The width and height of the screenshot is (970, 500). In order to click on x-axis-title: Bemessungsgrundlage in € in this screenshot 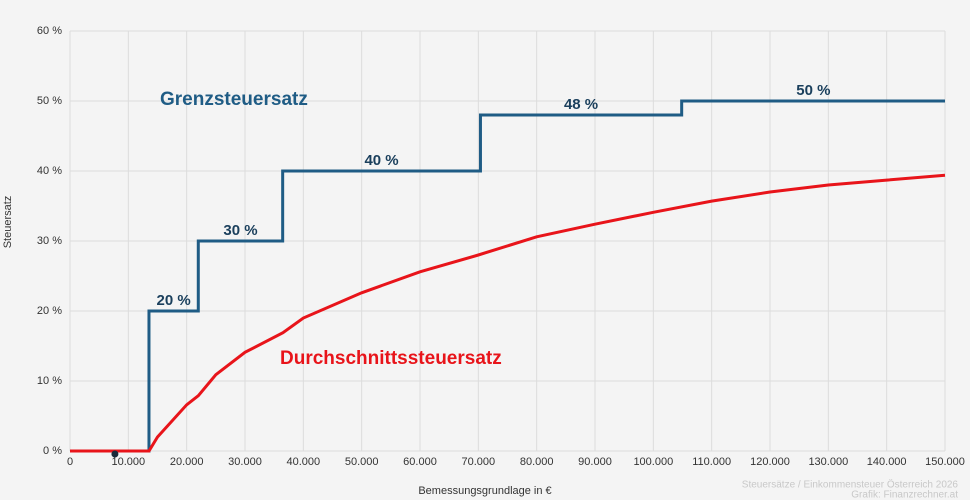, I will do `click(484, 491)`.